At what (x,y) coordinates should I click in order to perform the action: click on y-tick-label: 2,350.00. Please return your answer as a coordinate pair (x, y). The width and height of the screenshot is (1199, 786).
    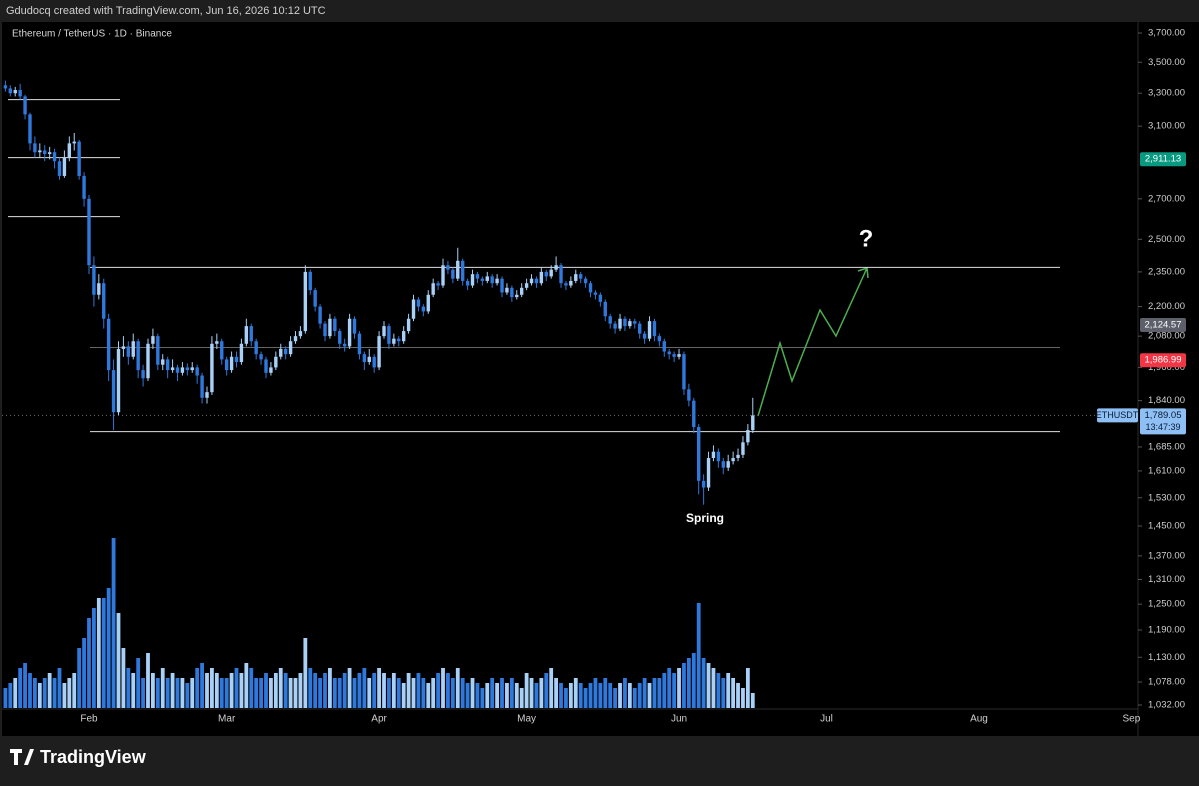
    Looking at the image, I should click on (1166, 271).